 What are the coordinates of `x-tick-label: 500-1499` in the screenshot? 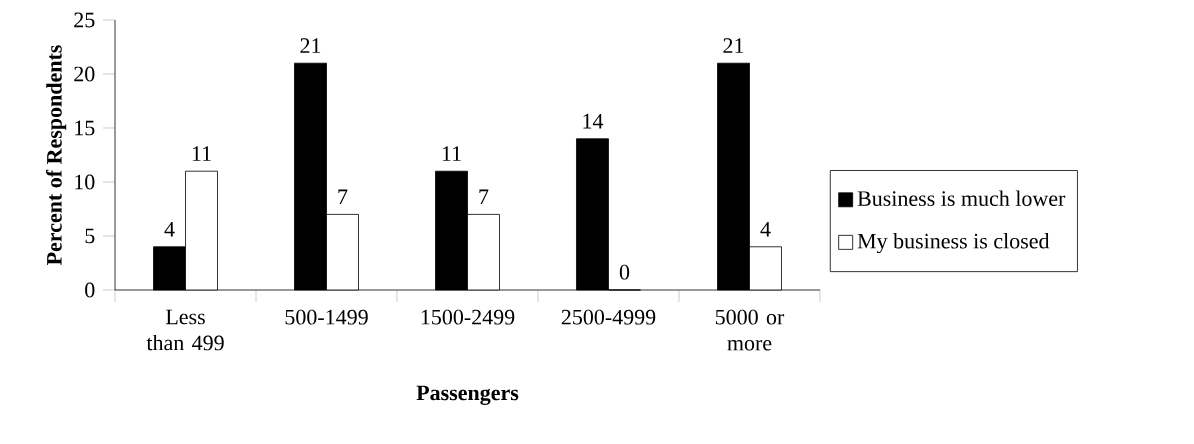 It's located at (326, 317).